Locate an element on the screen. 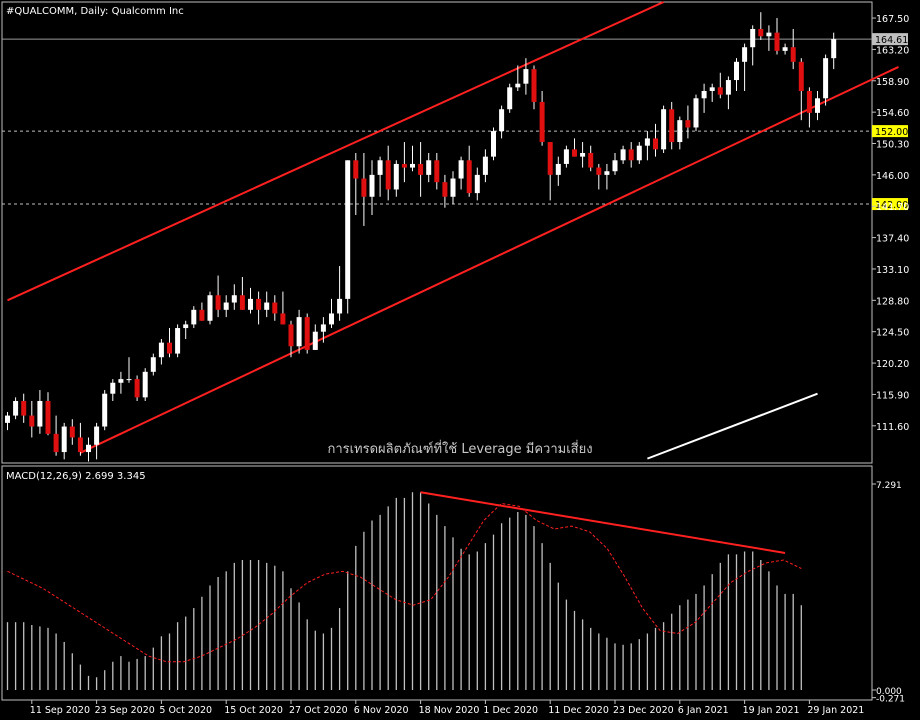 This screenshot has height=720, width=920. y-tick-label: 146.00 is located at coordinates (892, 176).